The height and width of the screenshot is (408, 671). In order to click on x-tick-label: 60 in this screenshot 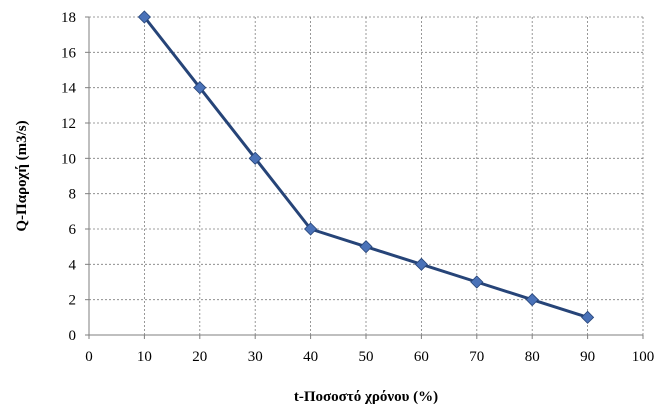, I will do `click(421, 357)`.